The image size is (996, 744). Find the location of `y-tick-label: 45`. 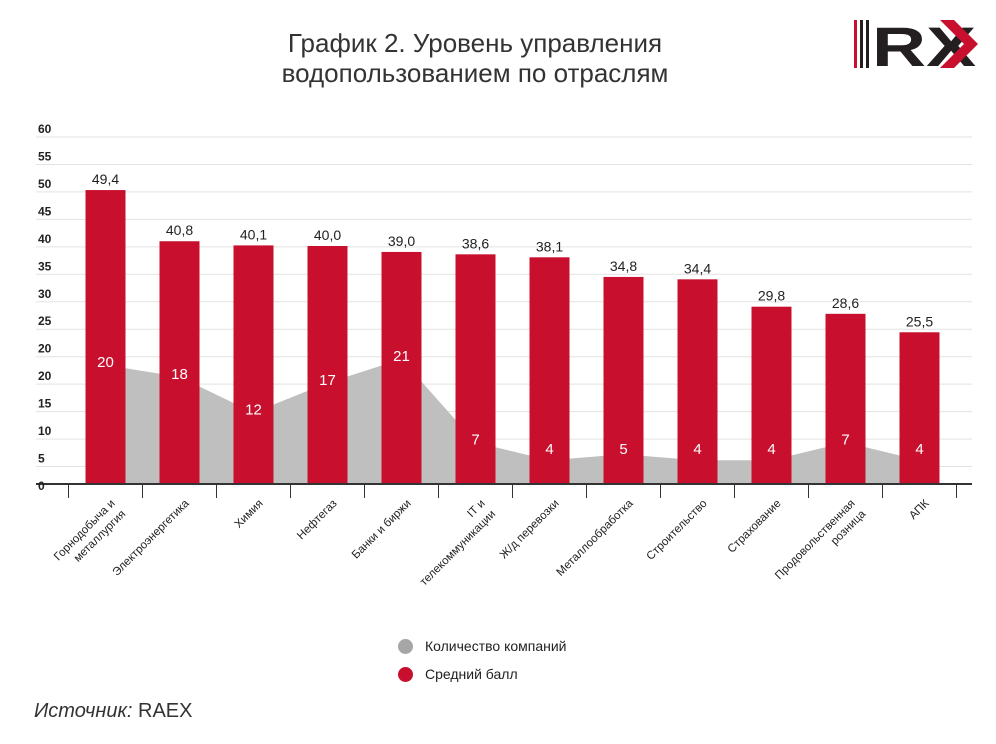

y-tick-label: 45 is located at coordinates (45, 211).